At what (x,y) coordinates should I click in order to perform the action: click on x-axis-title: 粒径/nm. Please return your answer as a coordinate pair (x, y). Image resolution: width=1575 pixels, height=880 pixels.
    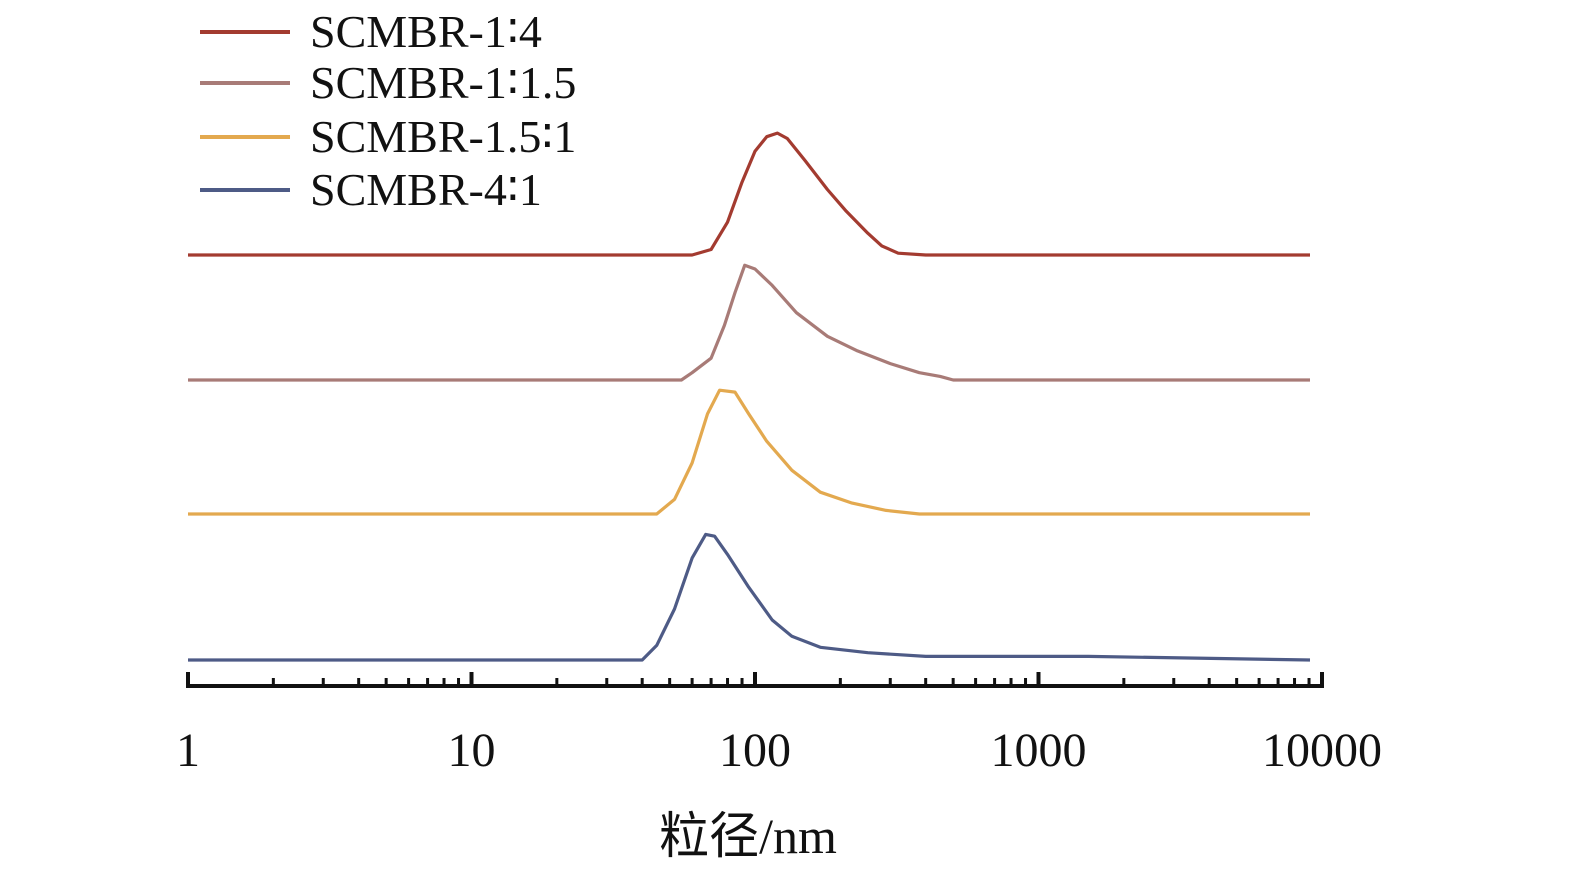
    Looking at the image, I should click on (748, 836).